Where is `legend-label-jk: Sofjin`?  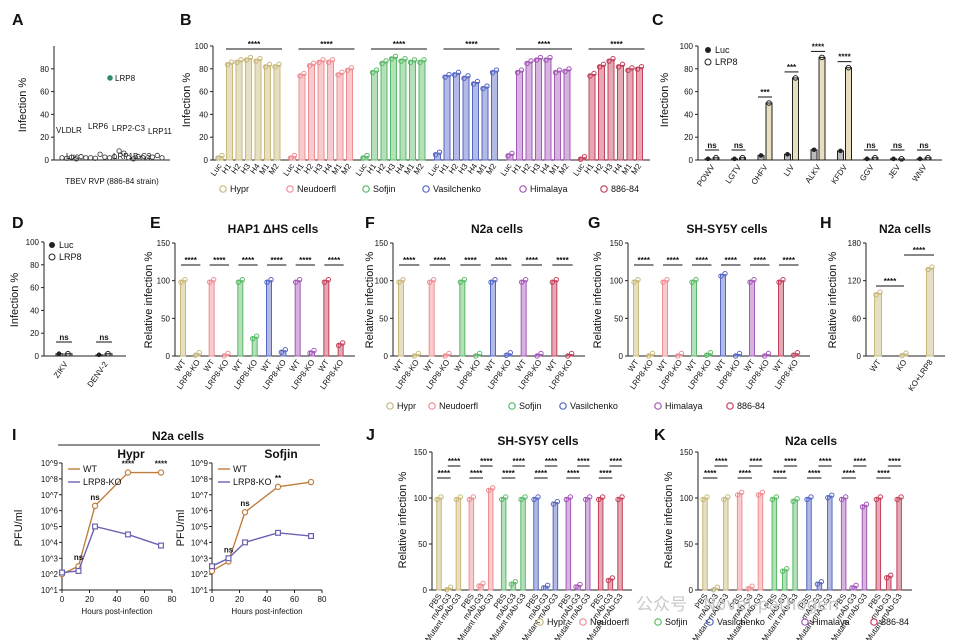
legend-label-jk: Sofjin is located at coordinates (676, 622).